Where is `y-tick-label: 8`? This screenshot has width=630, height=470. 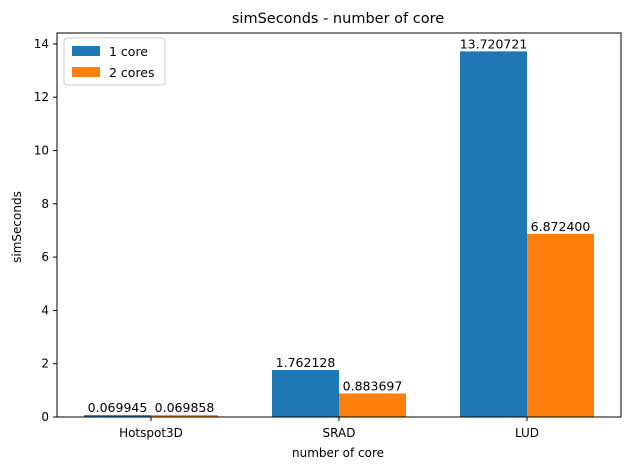
y-tick-label: 8 is located at coordinates (45, 204).